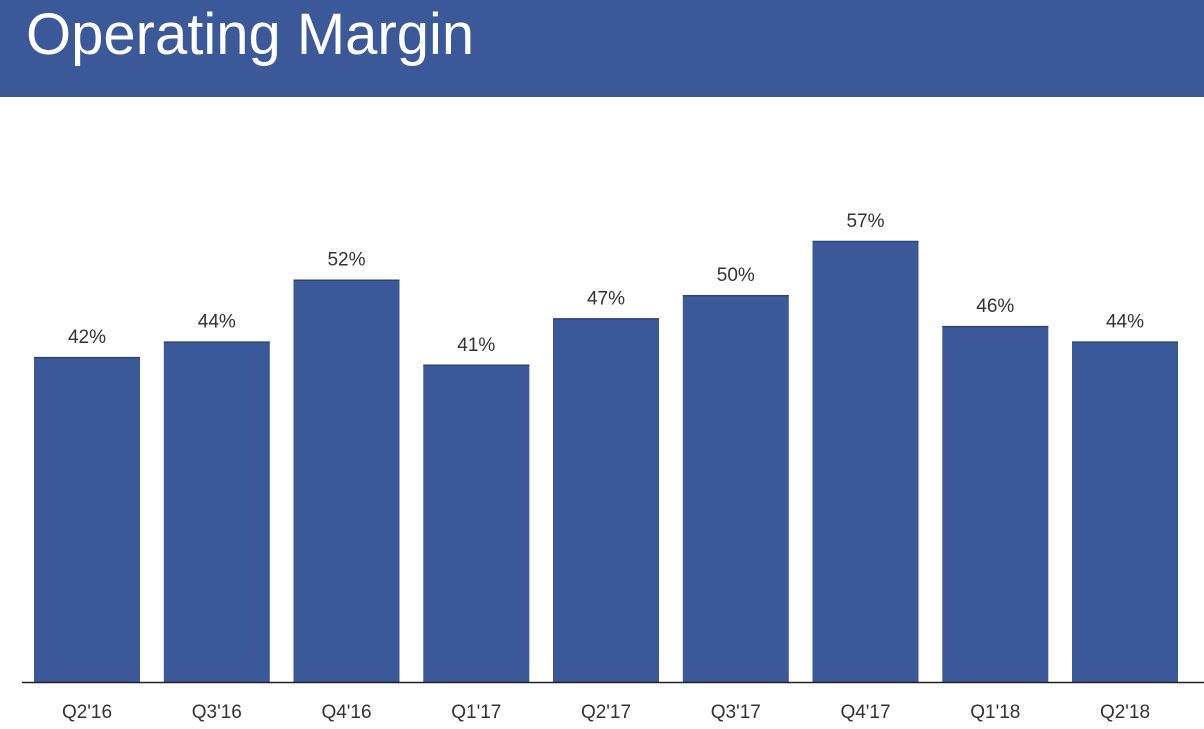 The height and width of the screenshot is (729, 1204). What do you see at coordinates (346, 260) in the screenshot?
I see `value-label: 52%` at bounding box center [346, 260].